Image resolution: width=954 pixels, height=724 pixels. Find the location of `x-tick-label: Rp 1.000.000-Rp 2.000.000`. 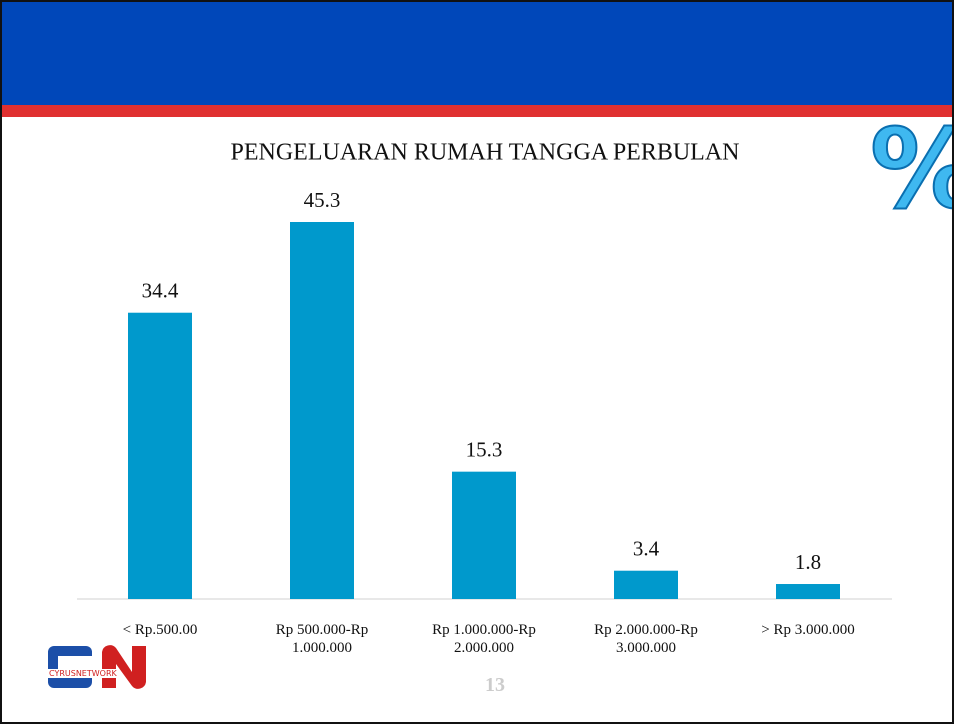

x-tick-label: Rp 1.000.000-Rp 2.000.000 is located at coordinates (484, 639).